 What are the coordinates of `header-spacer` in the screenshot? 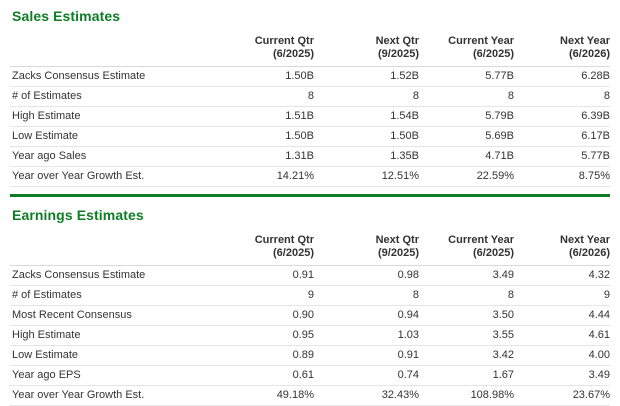 It's located at (132, 249).